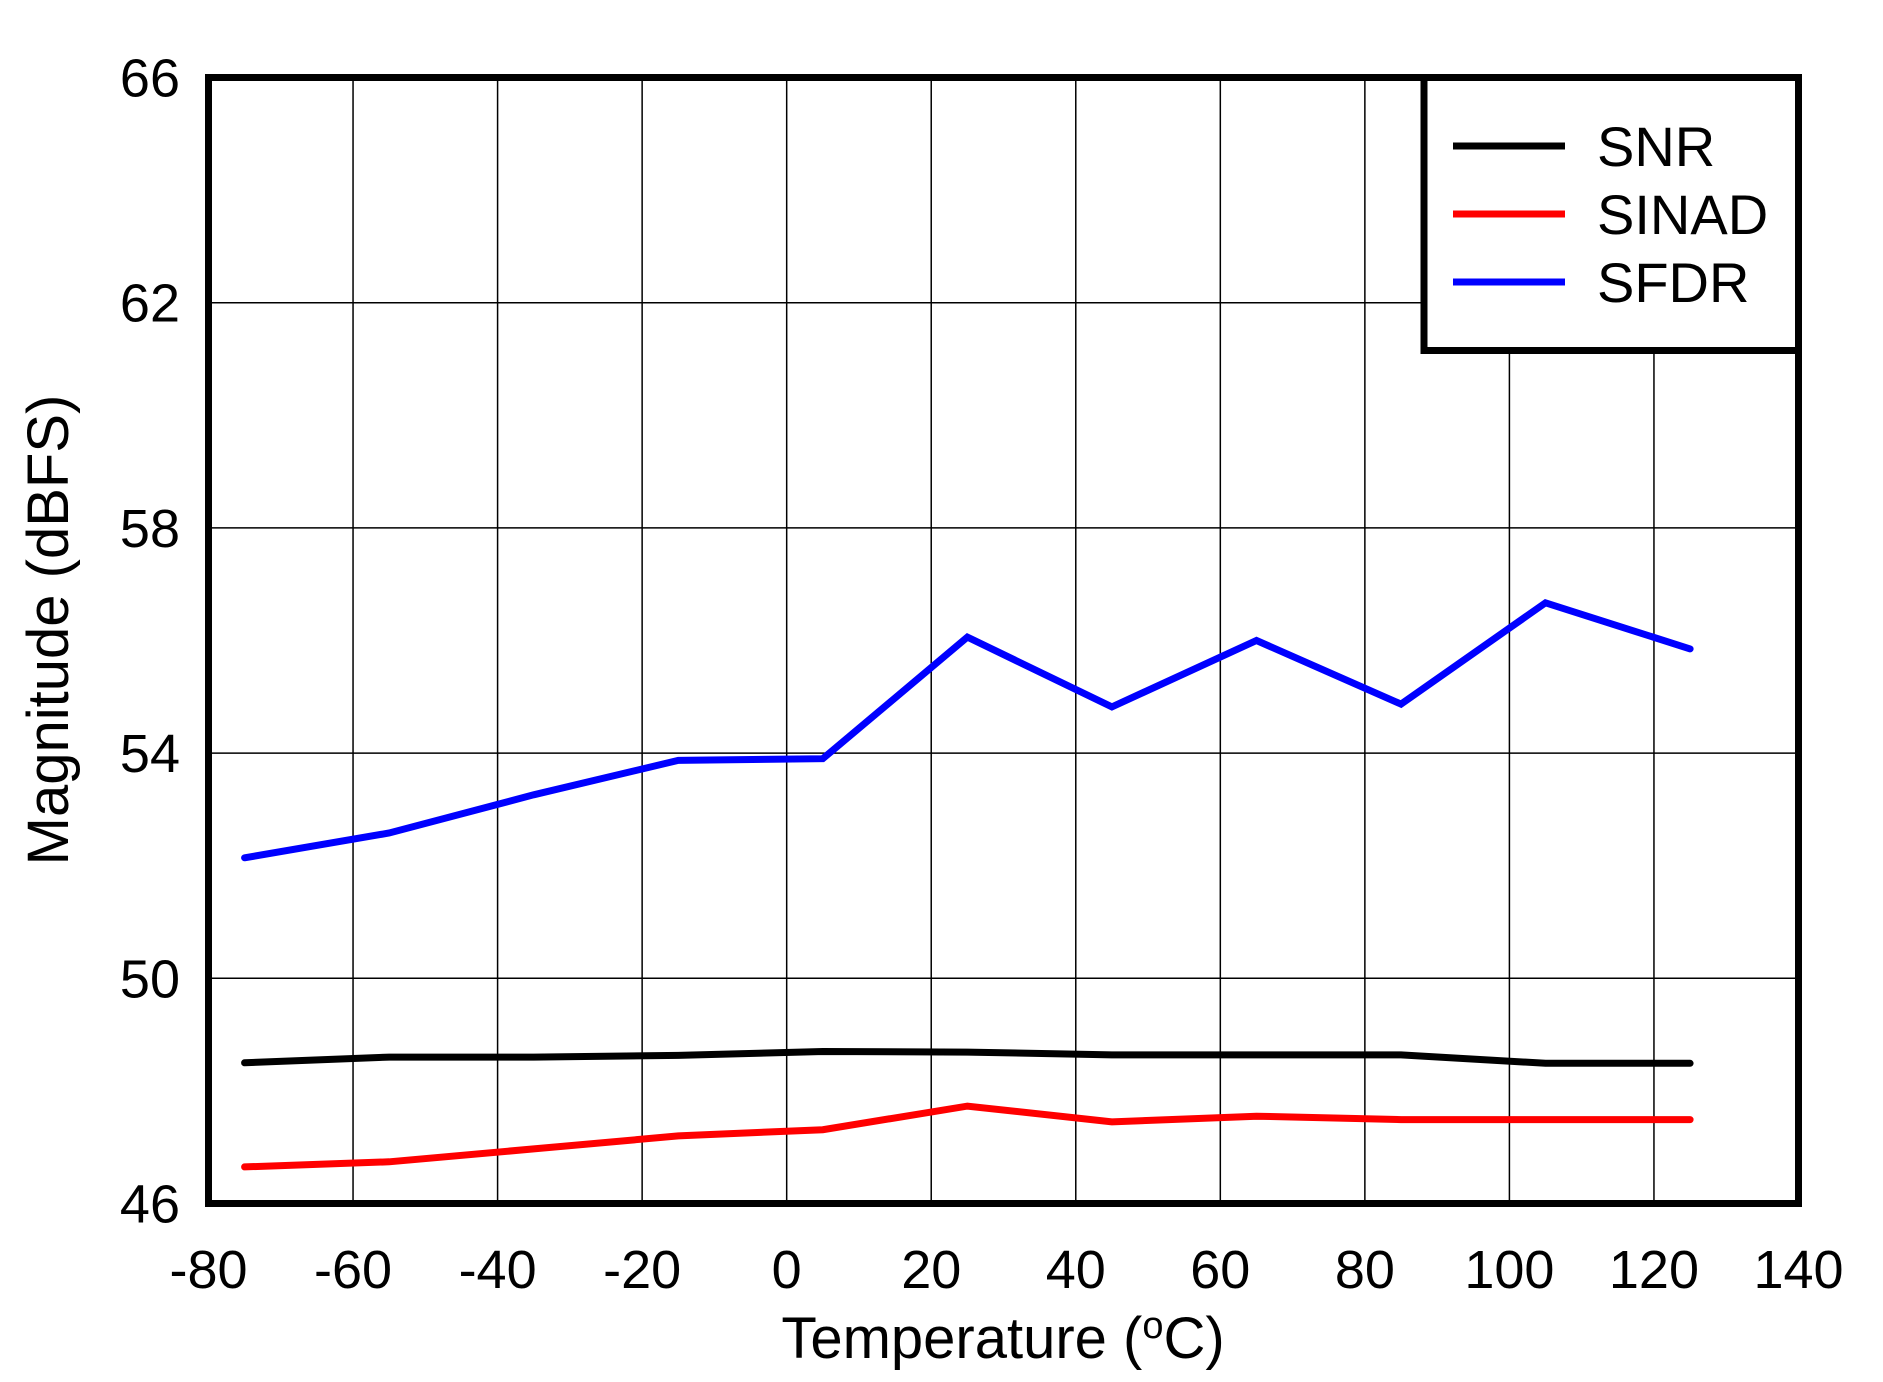 The image size is (1883, 1382). What do you see at coordinates (1006, 1270) in the screenshot?
I see `x-axis-tick-labels: -80 -60 -40 -20 0 20 40 60 80 100 120 140` at bounding box center [1006, 1270].